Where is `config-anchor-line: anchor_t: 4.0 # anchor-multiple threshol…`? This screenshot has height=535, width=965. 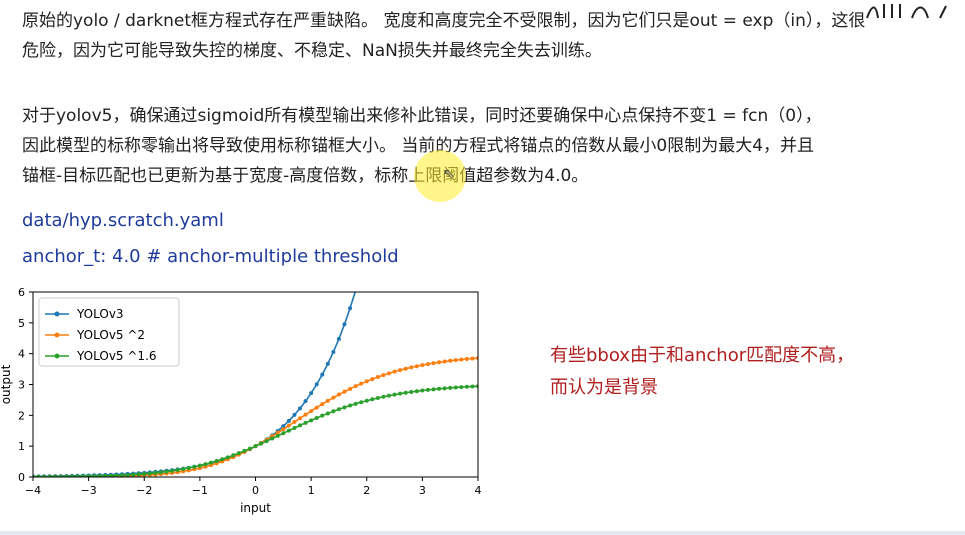 config-anchor-line: anchor_t: 4.0 # anchor-multiple threshol… is located at coordinates (210, 256).